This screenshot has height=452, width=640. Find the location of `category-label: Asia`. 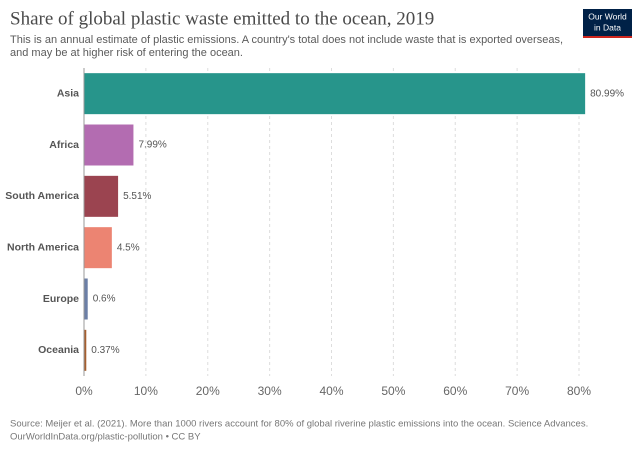

category-label: Asia is located at coordinates (68, 93).